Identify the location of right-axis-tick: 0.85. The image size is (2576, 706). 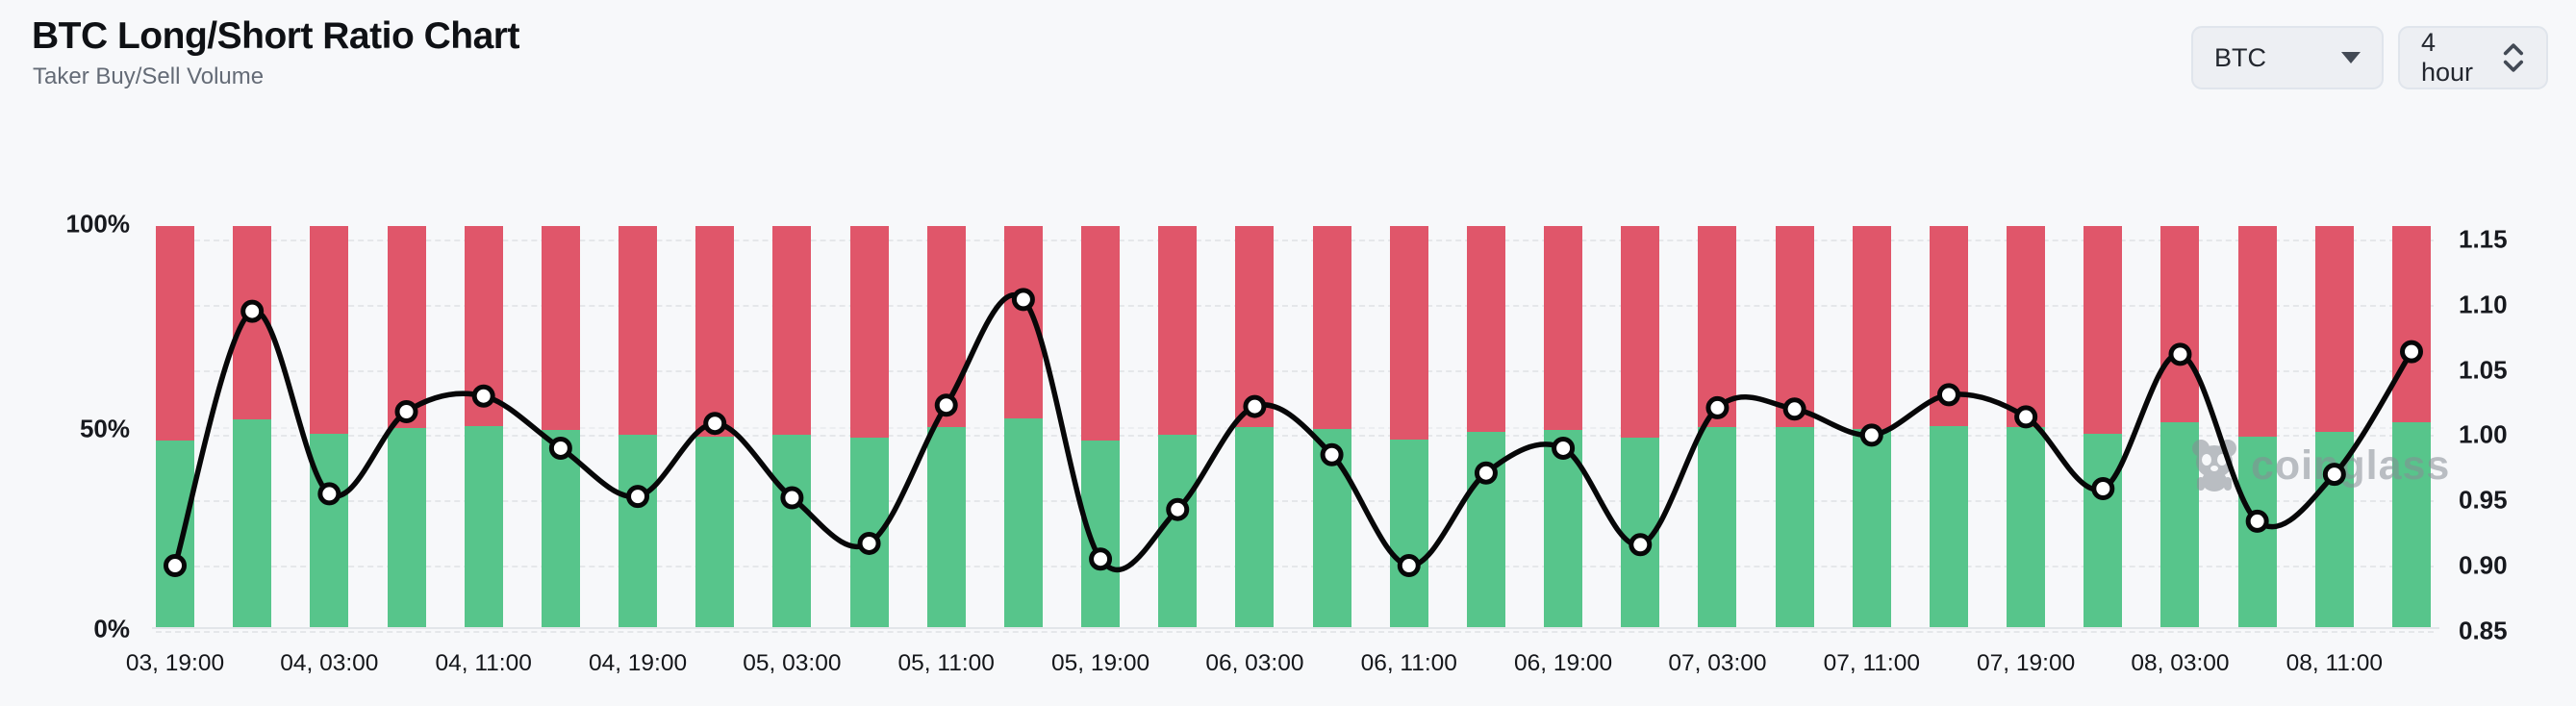
(2484, 630).